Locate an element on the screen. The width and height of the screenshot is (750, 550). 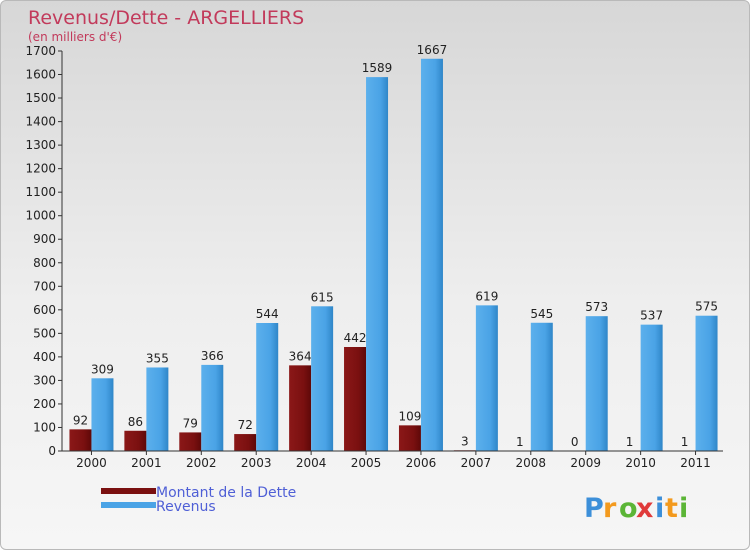
x-tick-label: 2008 is located at coordinates (531, 463).